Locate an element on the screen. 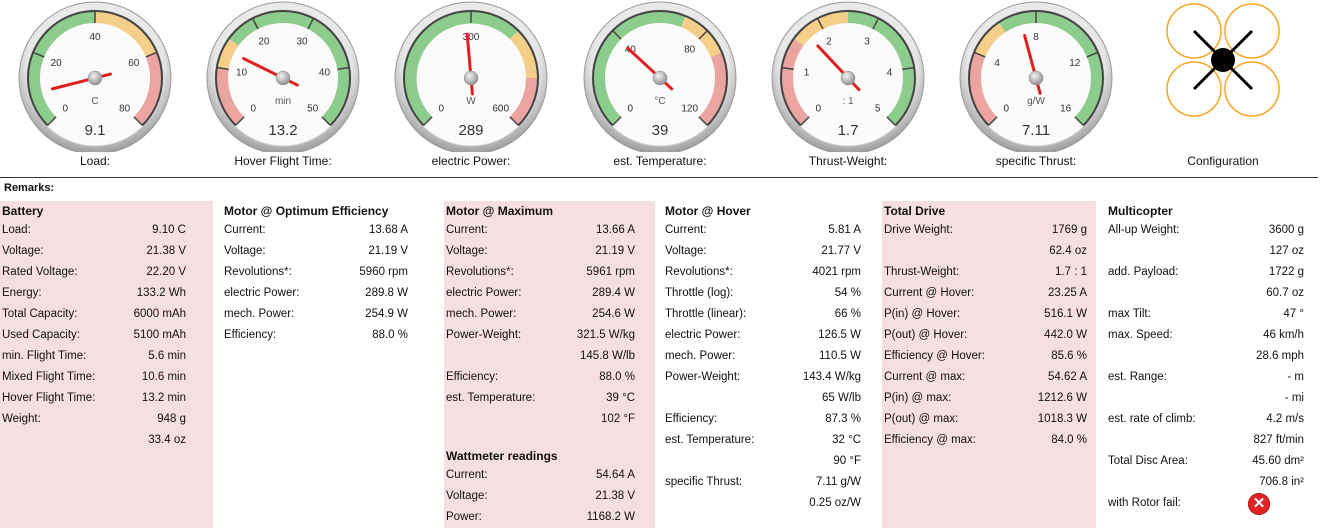  gauge-label: Hover Flight Time: is located at coordinates (283, 161).